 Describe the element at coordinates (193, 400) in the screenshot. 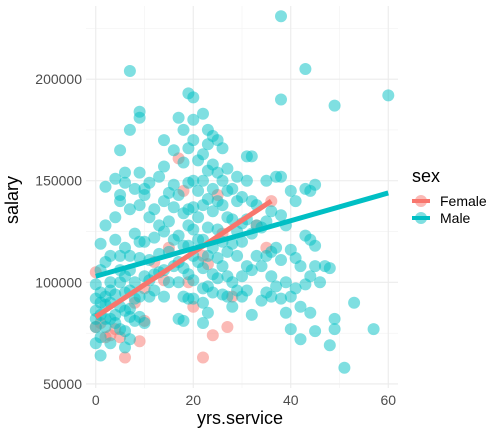

I see `x-tick-label: 20` at that location.